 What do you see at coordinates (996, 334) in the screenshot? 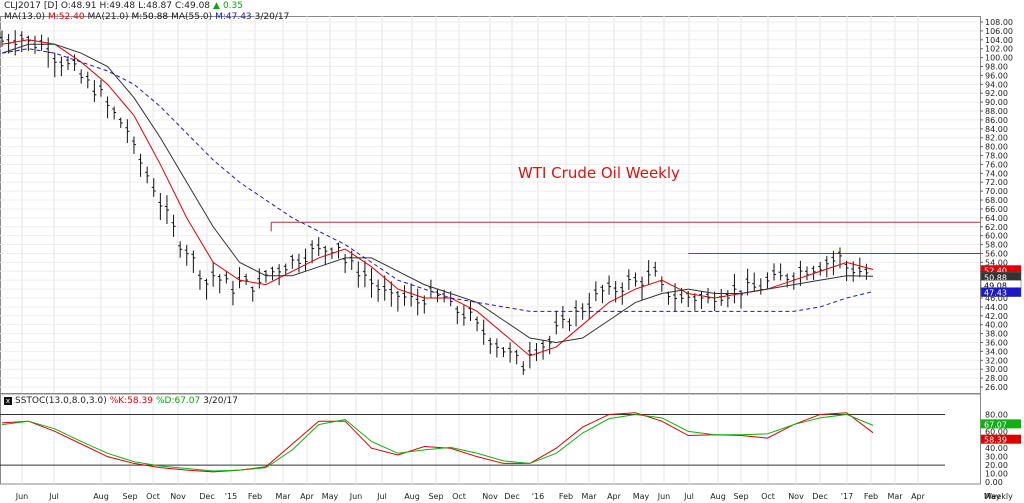
I see `price-tick-label: 38.00` at bounding box center [996, 334].